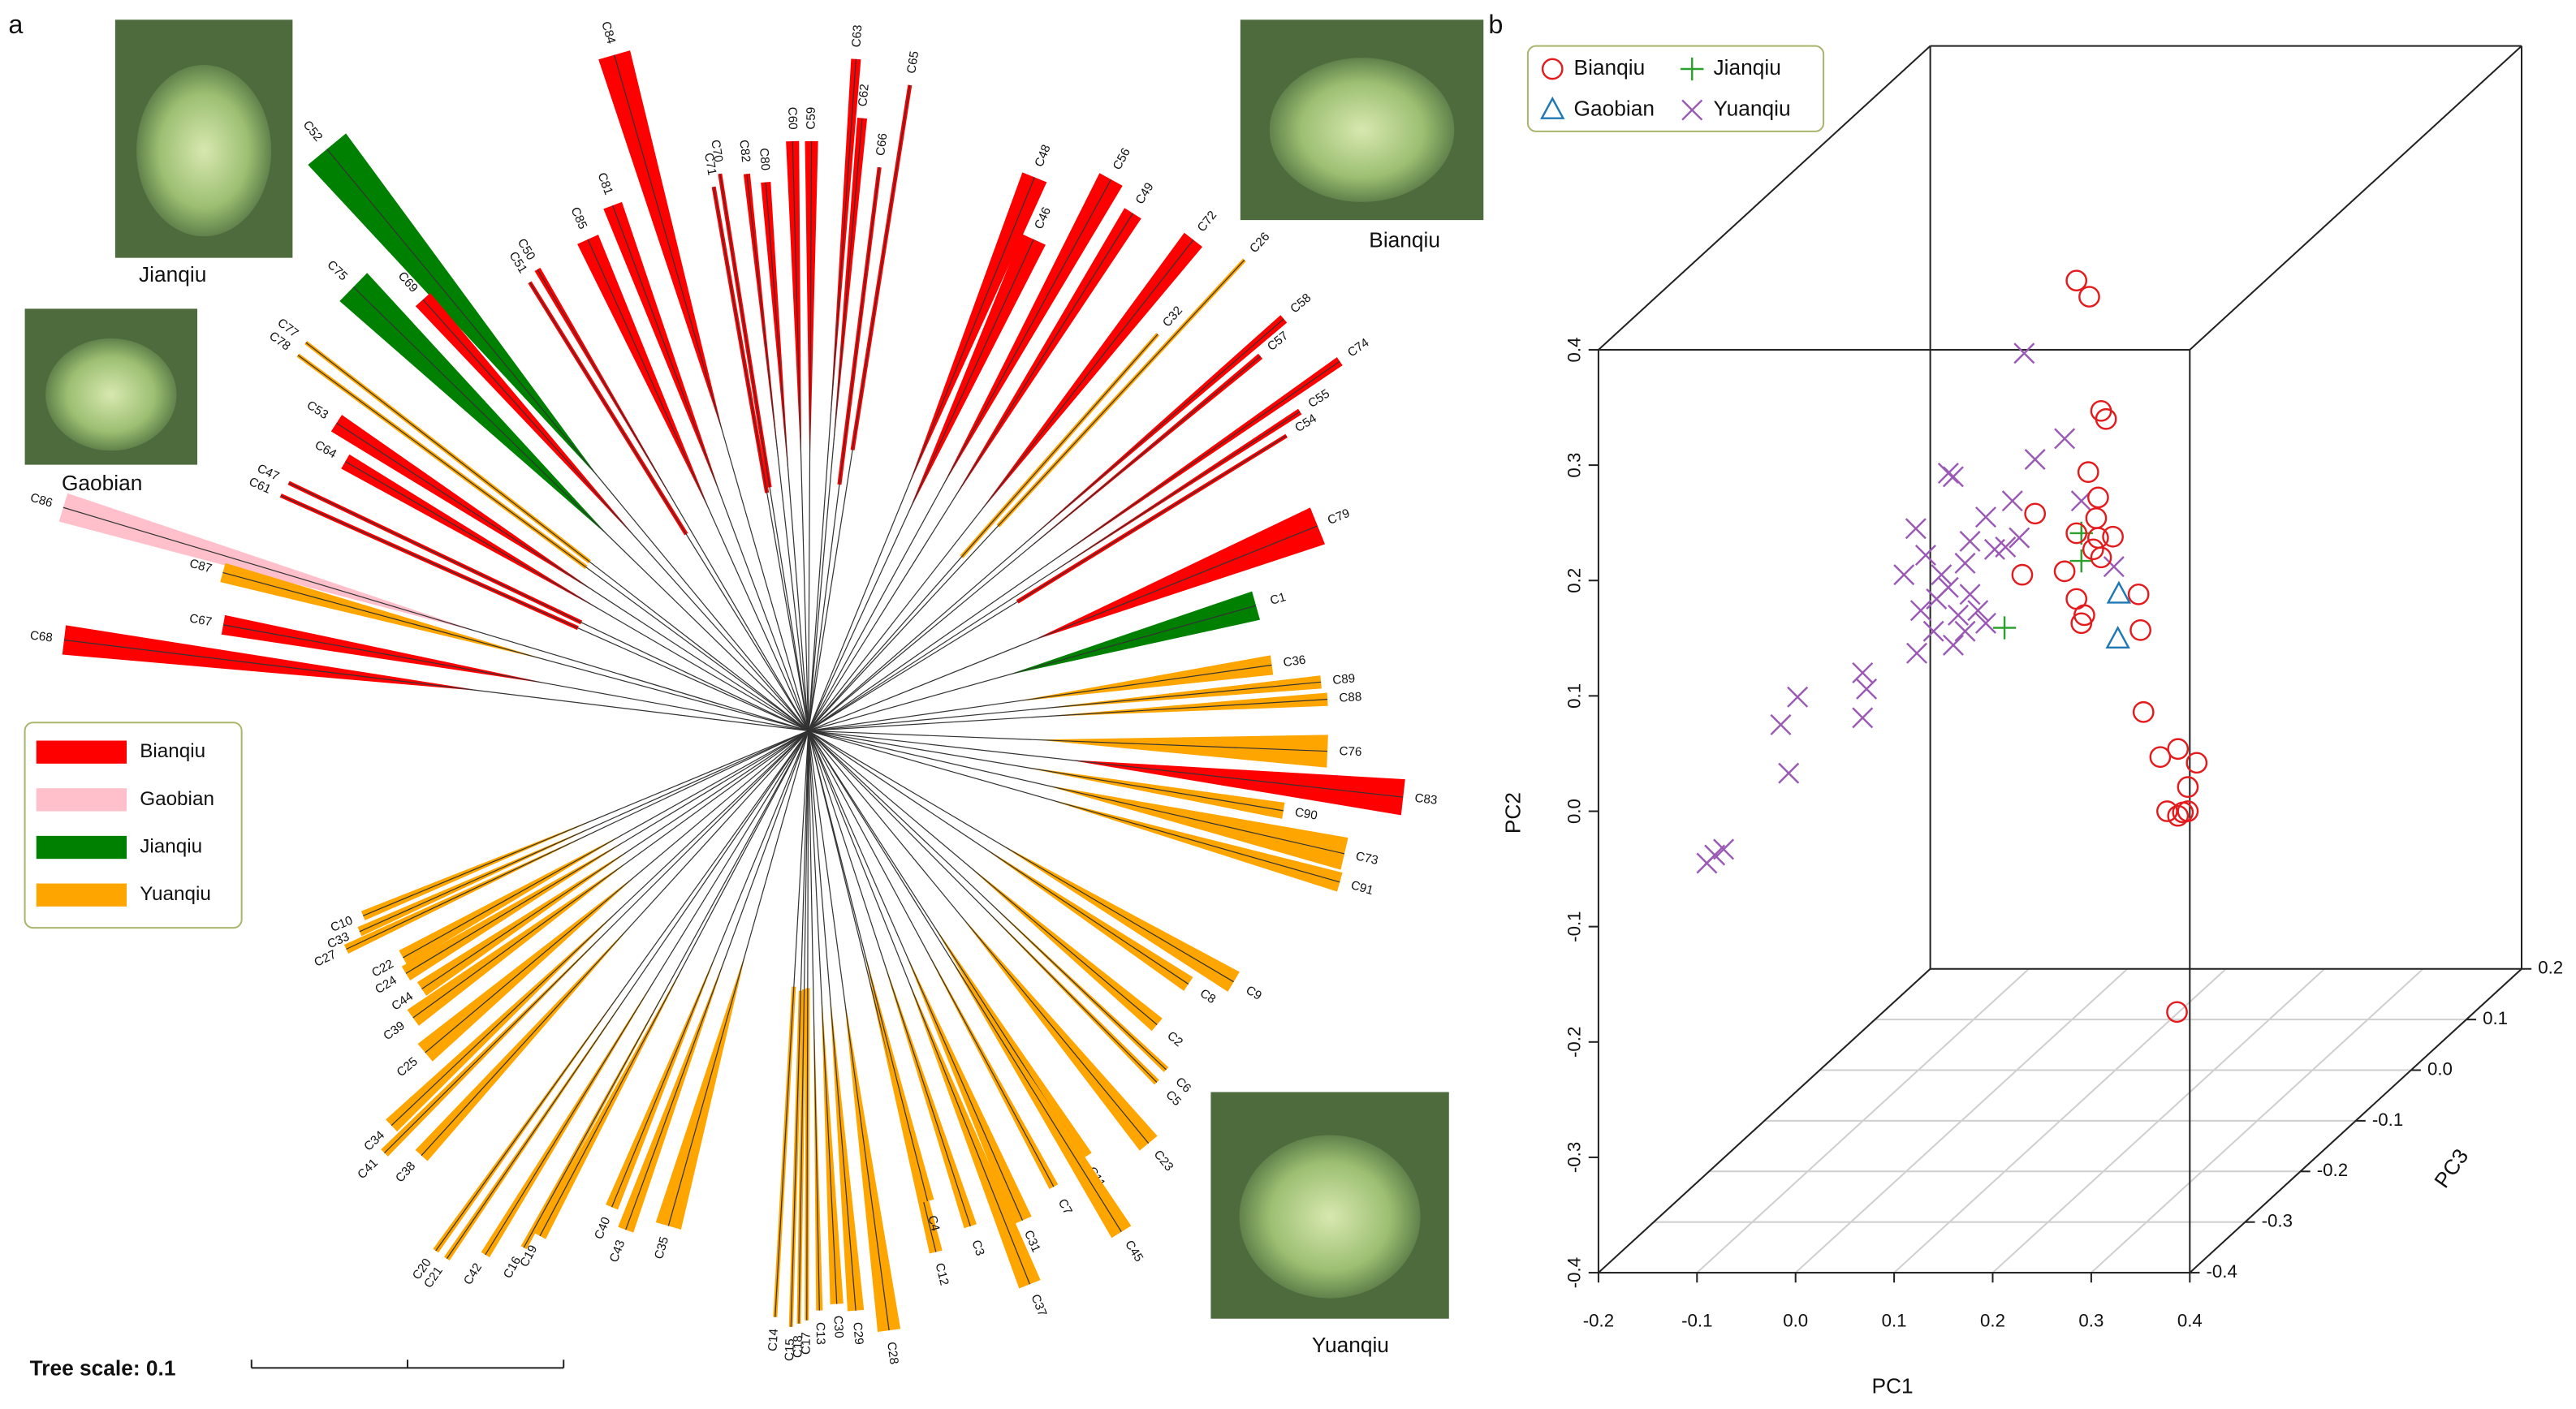 This screenshot has width=2576, height=1409. What do you see at coordinates (1574, 1157) in the screenshot?
I see `y-tick-label: -0.3` at bounding box center [1574, 1157].